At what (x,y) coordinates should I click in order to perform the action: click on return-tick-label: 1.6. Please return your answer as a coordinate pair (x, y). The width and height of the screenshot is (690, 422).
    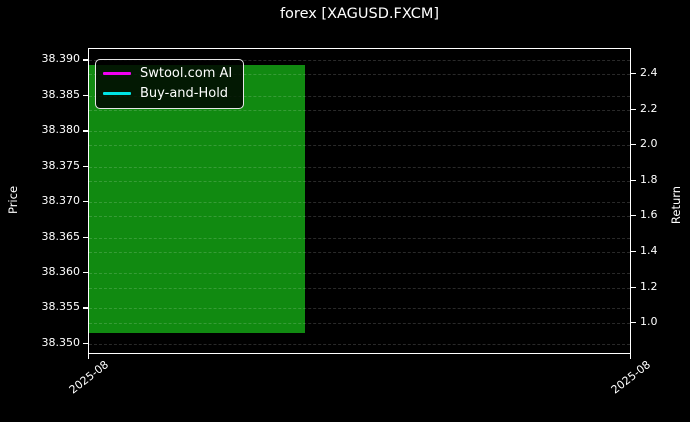
    Looking at the image, I should click on (649, 215).